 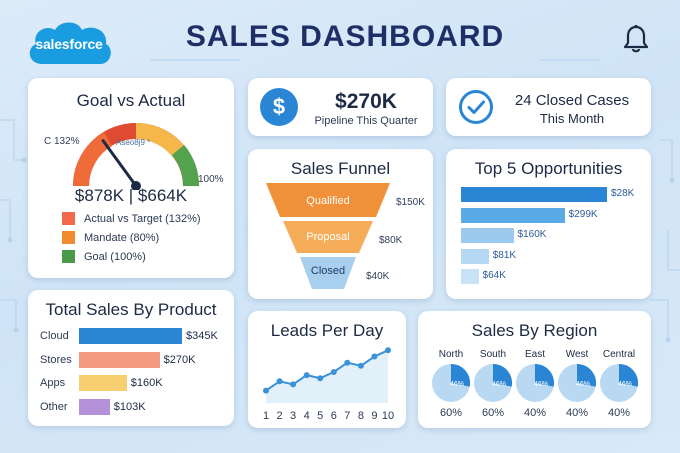 What do you see at coordinates (583, 214) in the screenshot?
I see `opportunity-value-label: $299K` at bounding box center [583, 214].